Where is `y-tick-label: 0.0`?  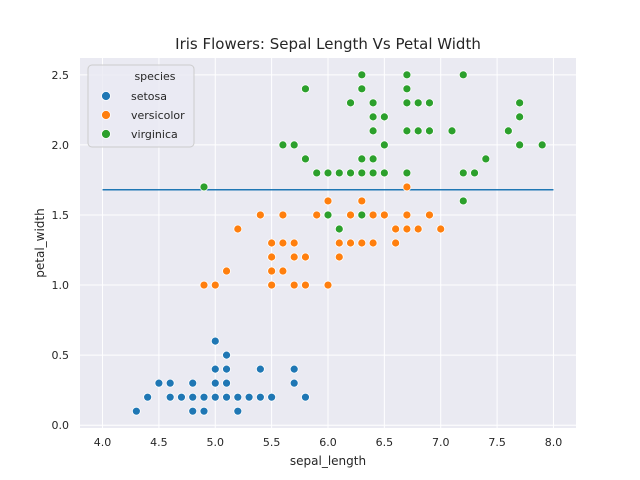 y-tick-label: 0.0 is located at coordinates (61, 425).